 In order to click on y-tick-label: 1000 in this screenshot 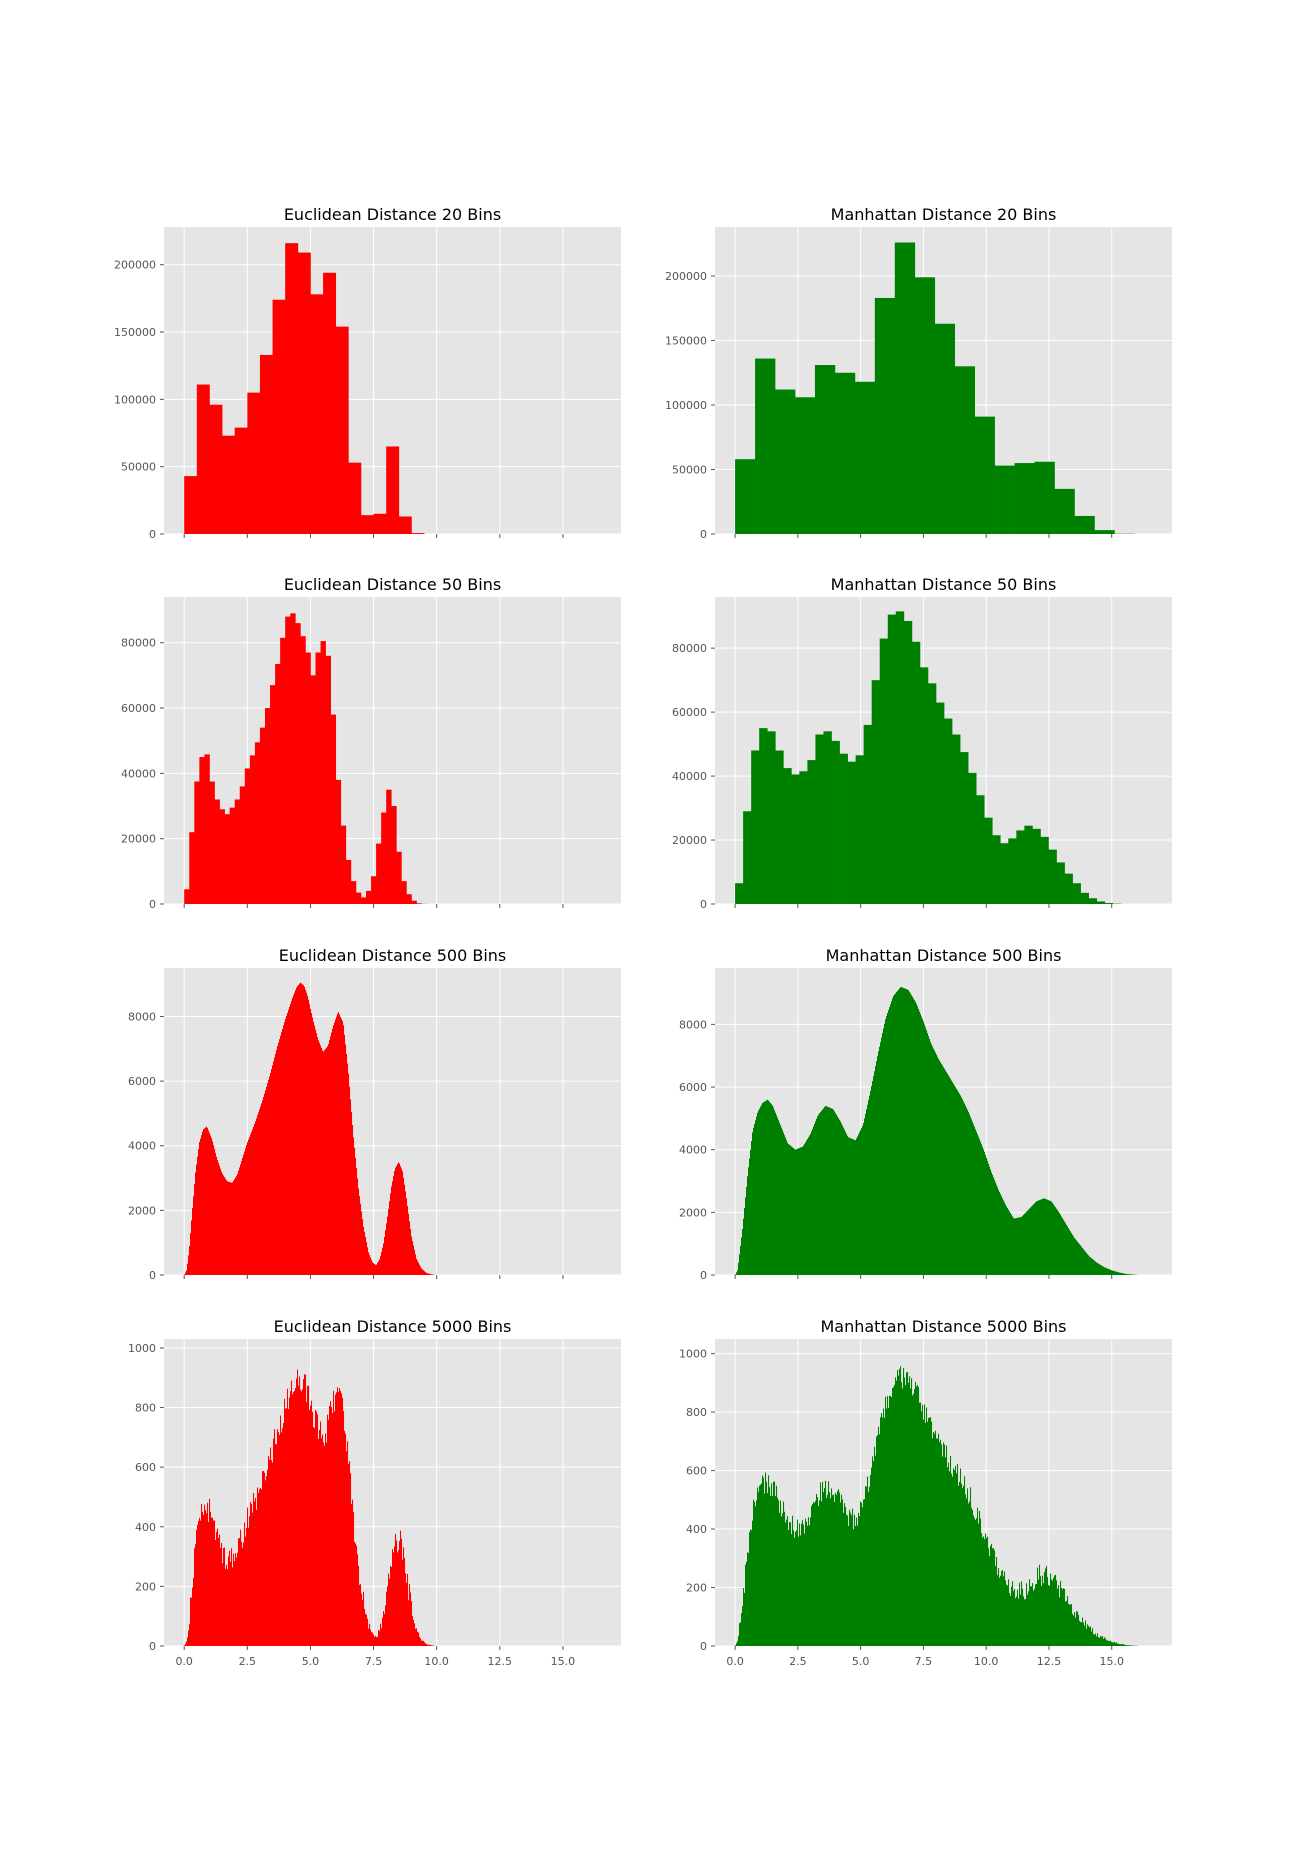, I will do `click(693, 1354)`.